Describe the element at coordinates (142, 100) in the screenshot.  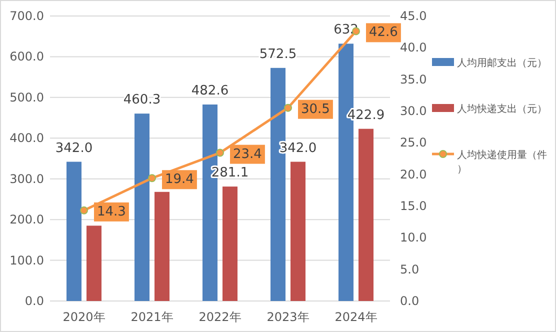
I see `data-label: 460.3` at that location.